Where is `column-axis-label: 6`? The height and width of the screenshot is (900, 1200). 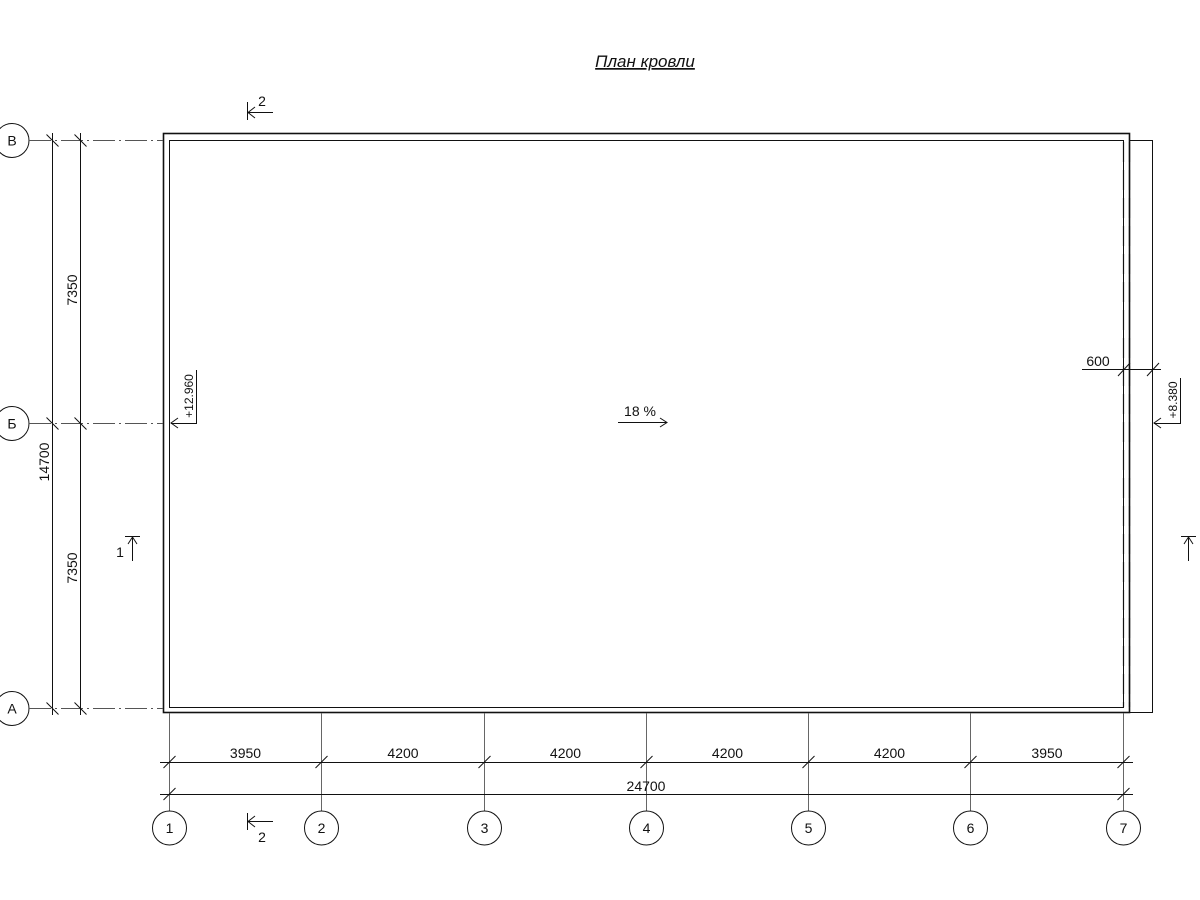
column-axis-label: 6 is located at coordinates (971, 828).